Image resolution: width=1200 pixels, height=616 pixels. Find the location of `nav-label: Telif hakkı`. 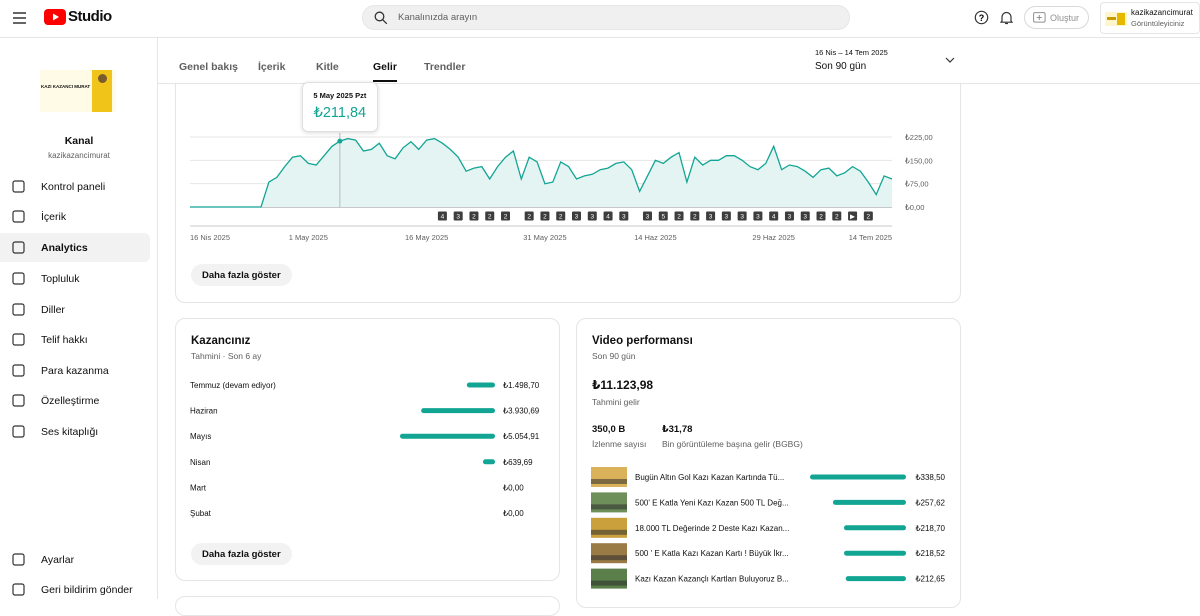

nav-label: Telif hakkı is located at coordinates (64, 339).